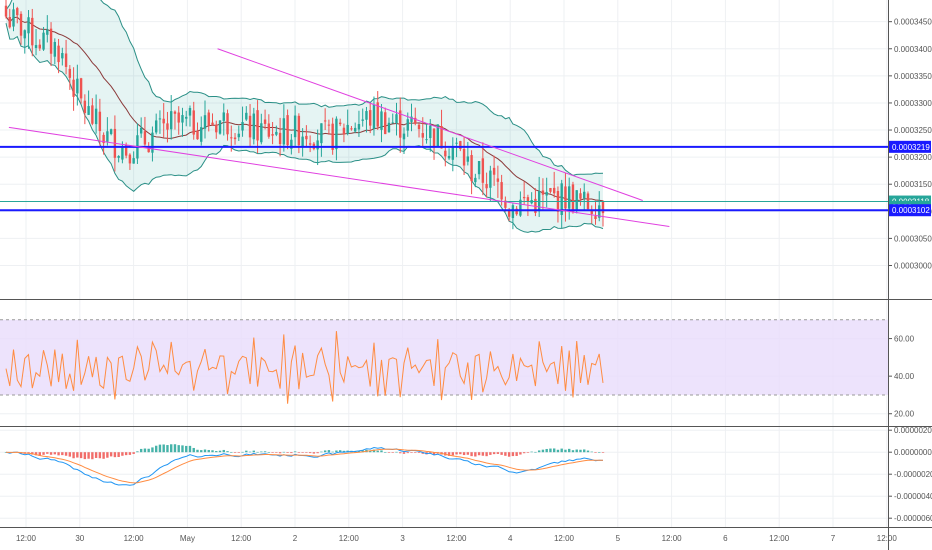 This screenshot has height=550, width=932. I want to click on time-tick-label: May, so click(187, 538).